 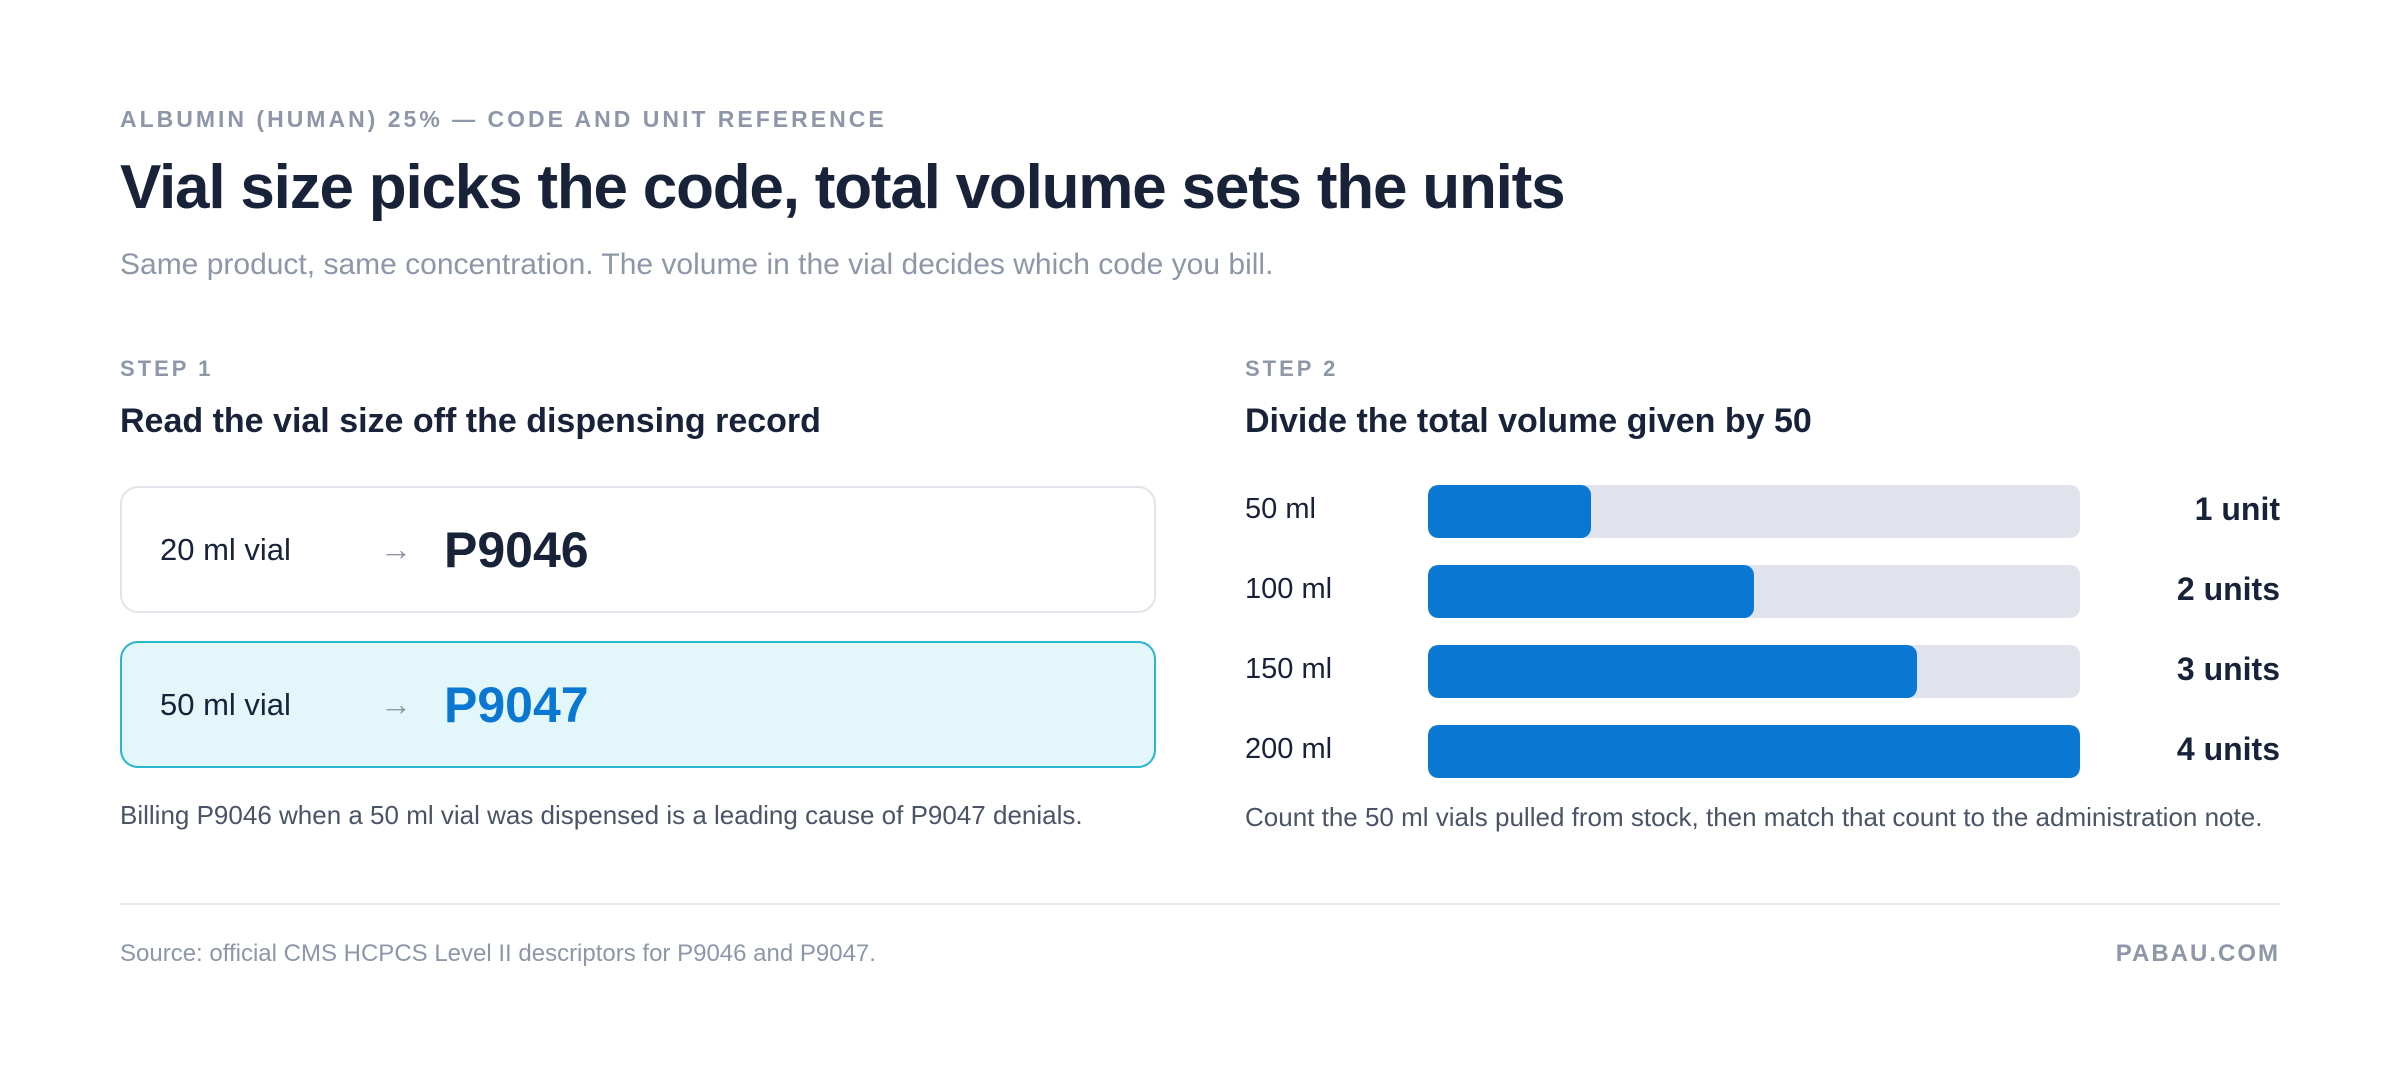 I want to click on bar-units-label: 2 units, so click(x=2228, y=589).